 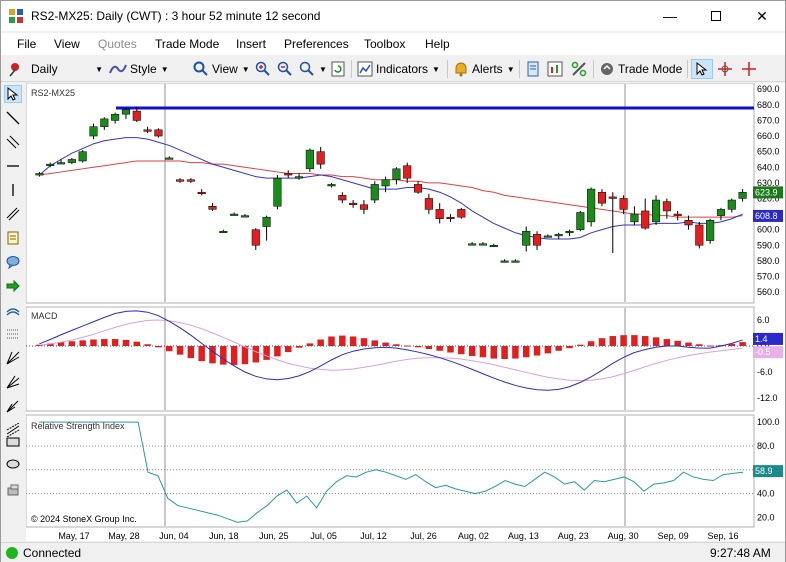 What do you see at coordinates (285, 69) in the screenshot?
I see `zoom-out-button` at bounding box center [285, 69].